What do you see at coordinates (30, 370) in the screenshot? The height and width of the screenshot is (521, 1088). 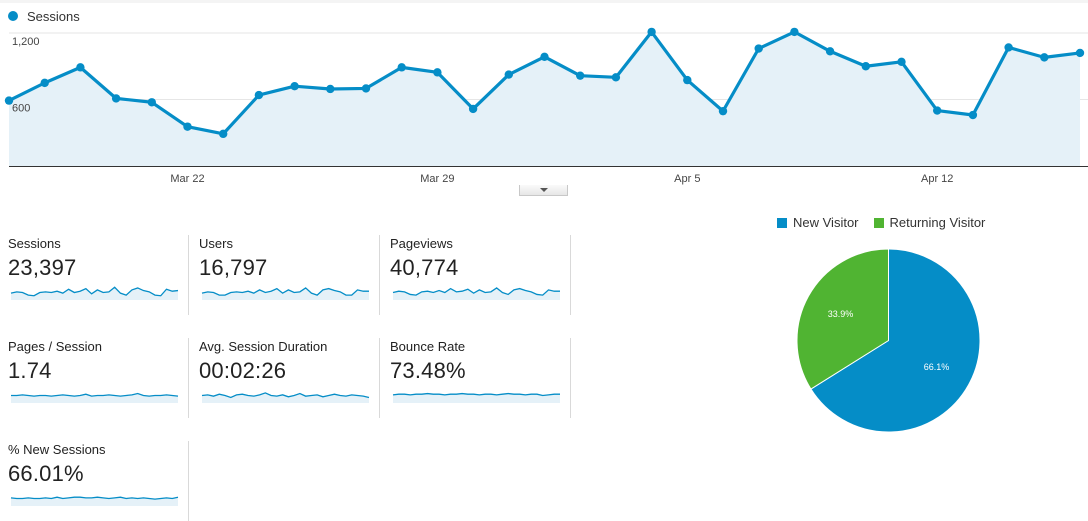 I see `metric-value: 1.74` at bounding box center [30, 370].